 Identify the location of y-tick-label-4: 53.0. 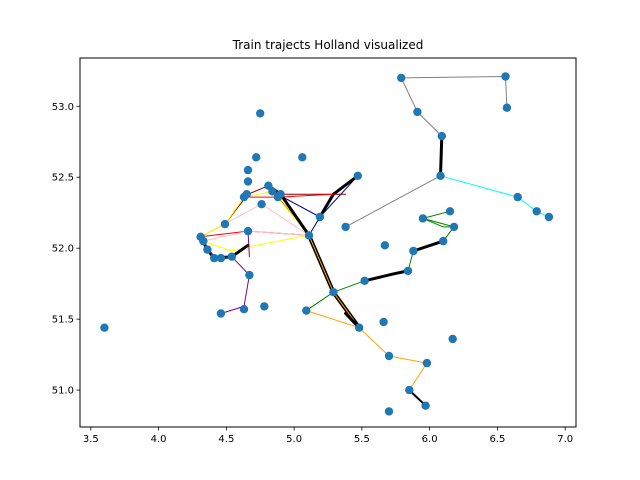
(63, 107).